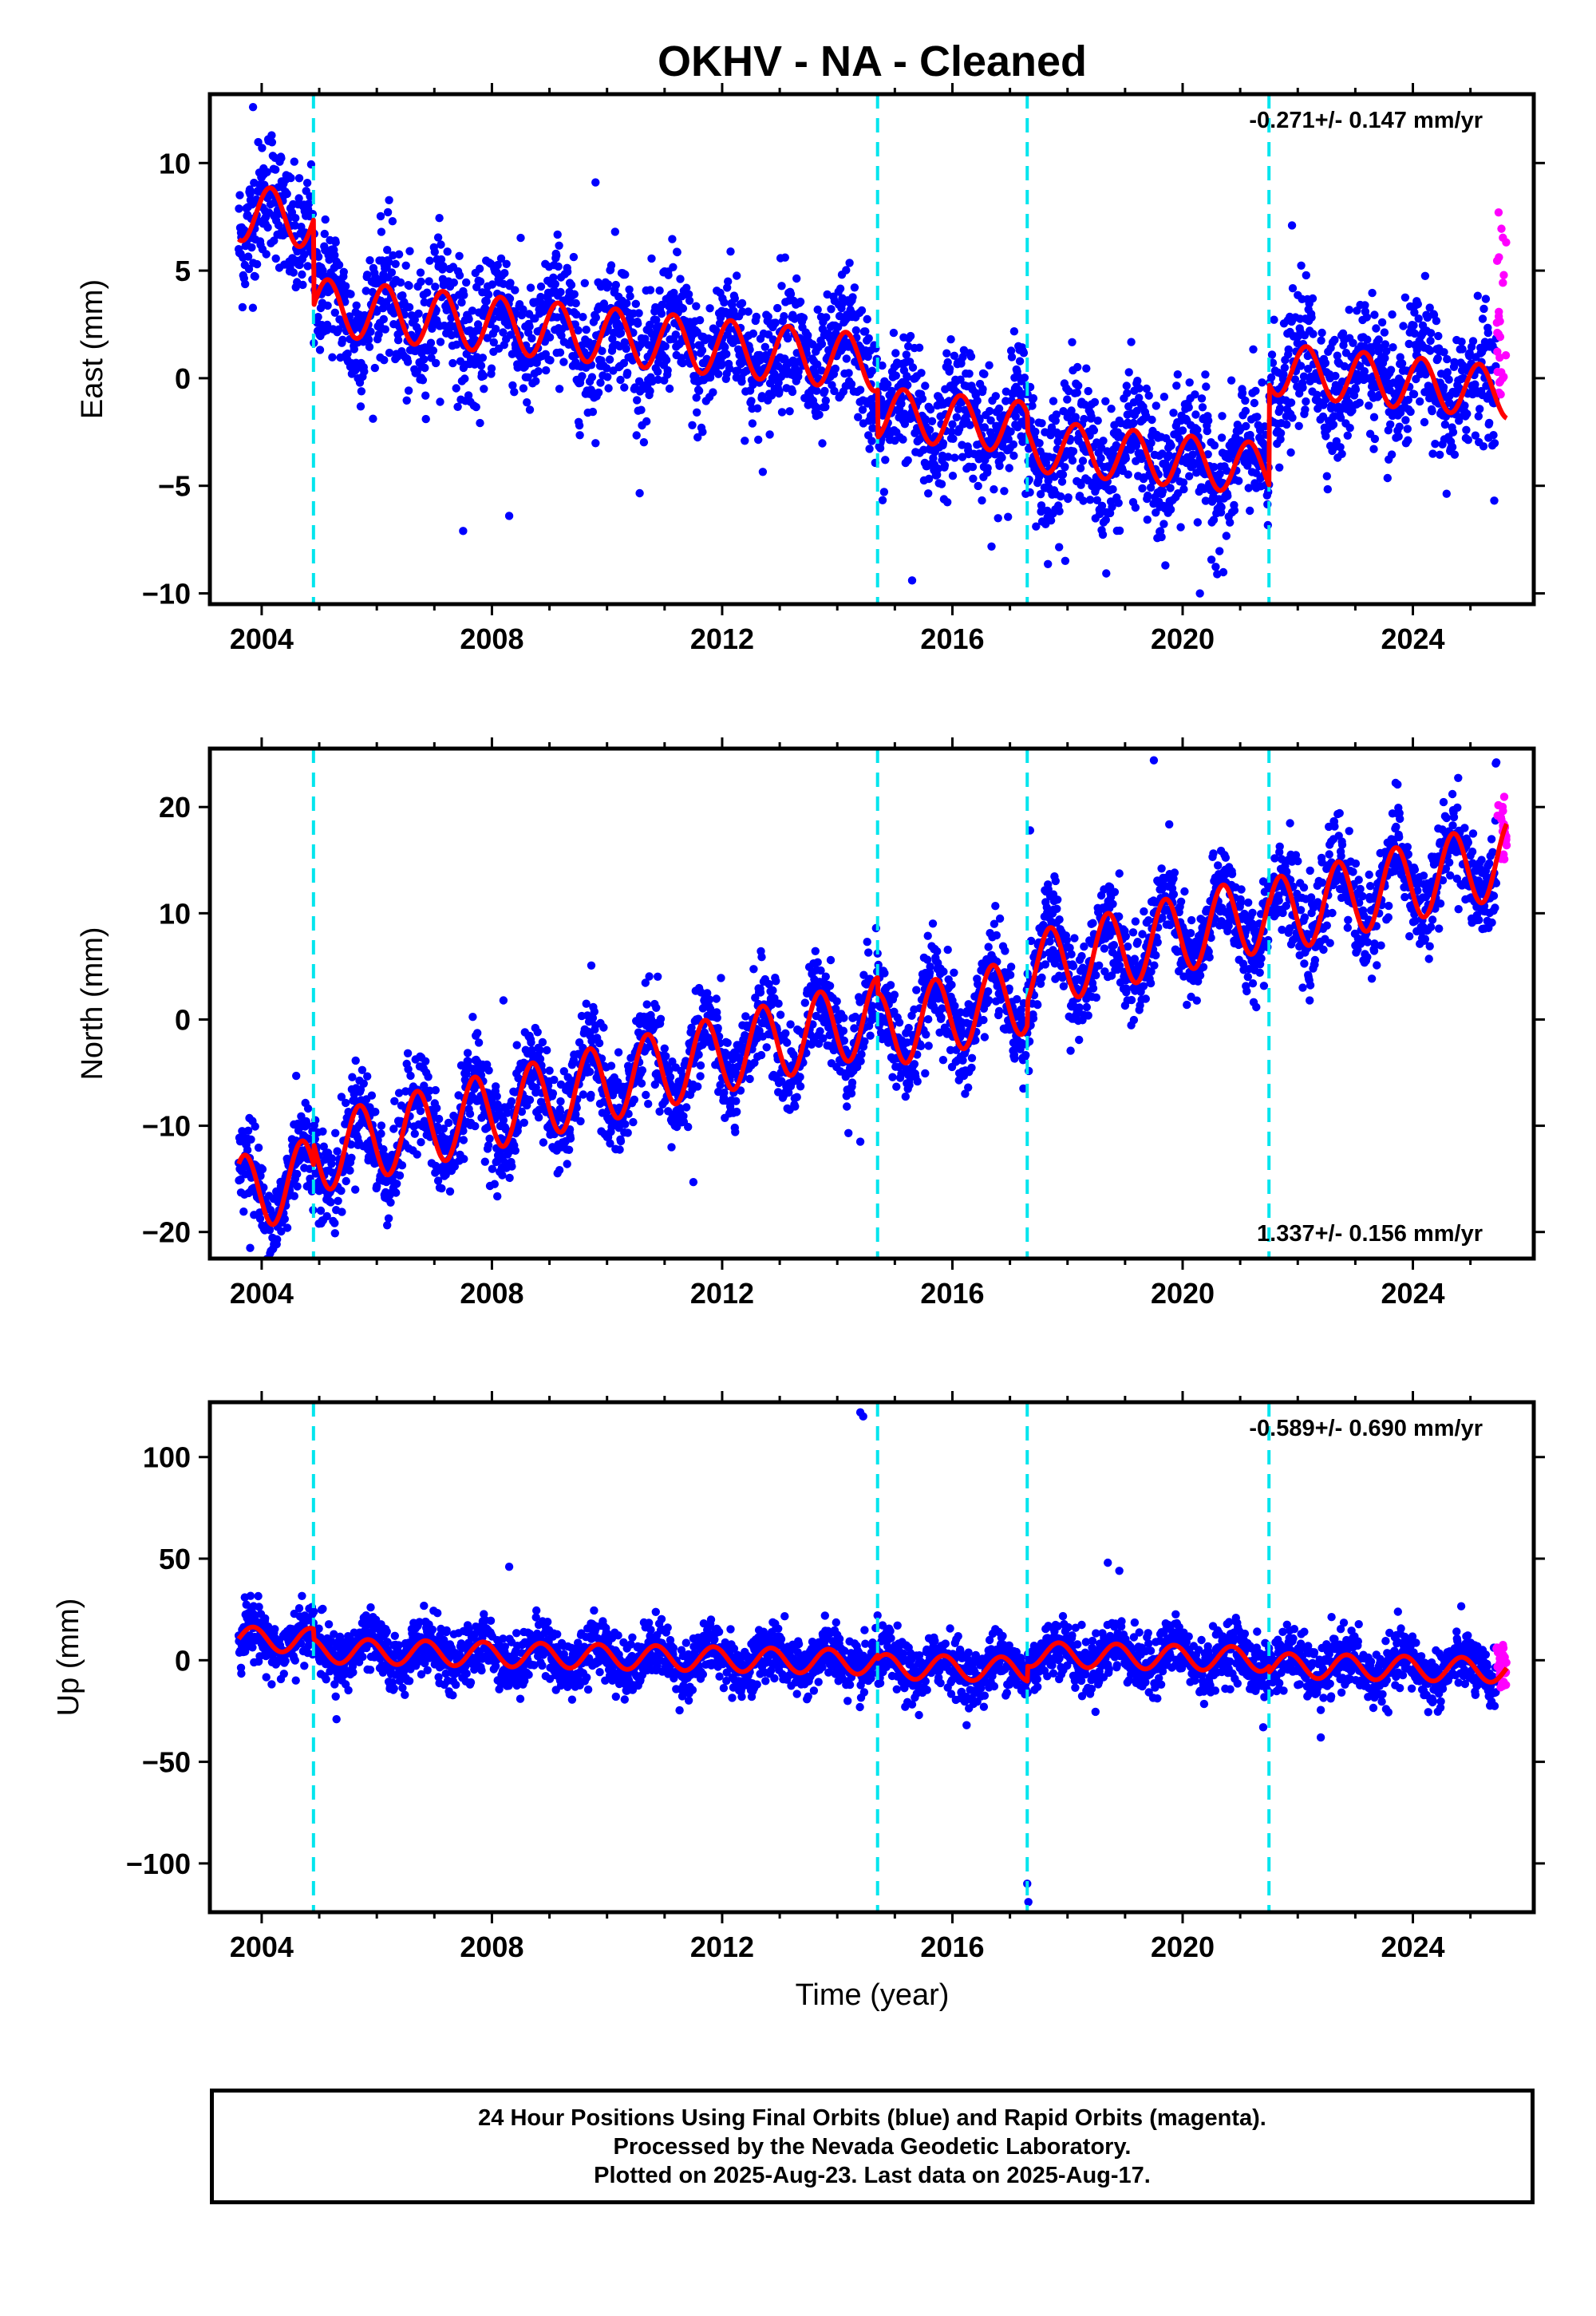  What do you see at coordinates (183, 271) in the screenshot?
I see `y-tick-label: 5` at bounding box center [183, 271].